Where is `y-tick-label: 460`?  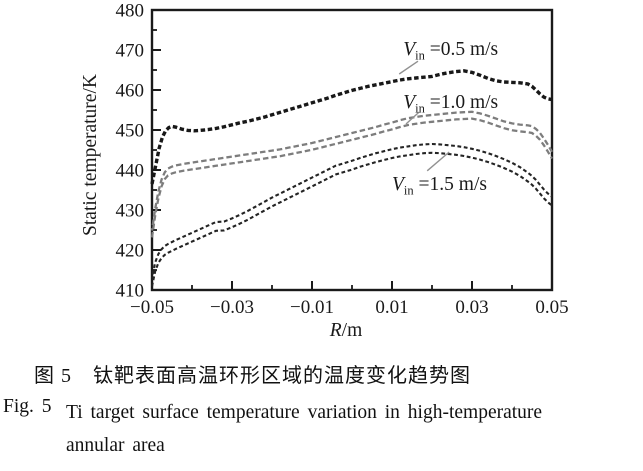 y-tick-label: 460 is located at coordinates (130, 91).